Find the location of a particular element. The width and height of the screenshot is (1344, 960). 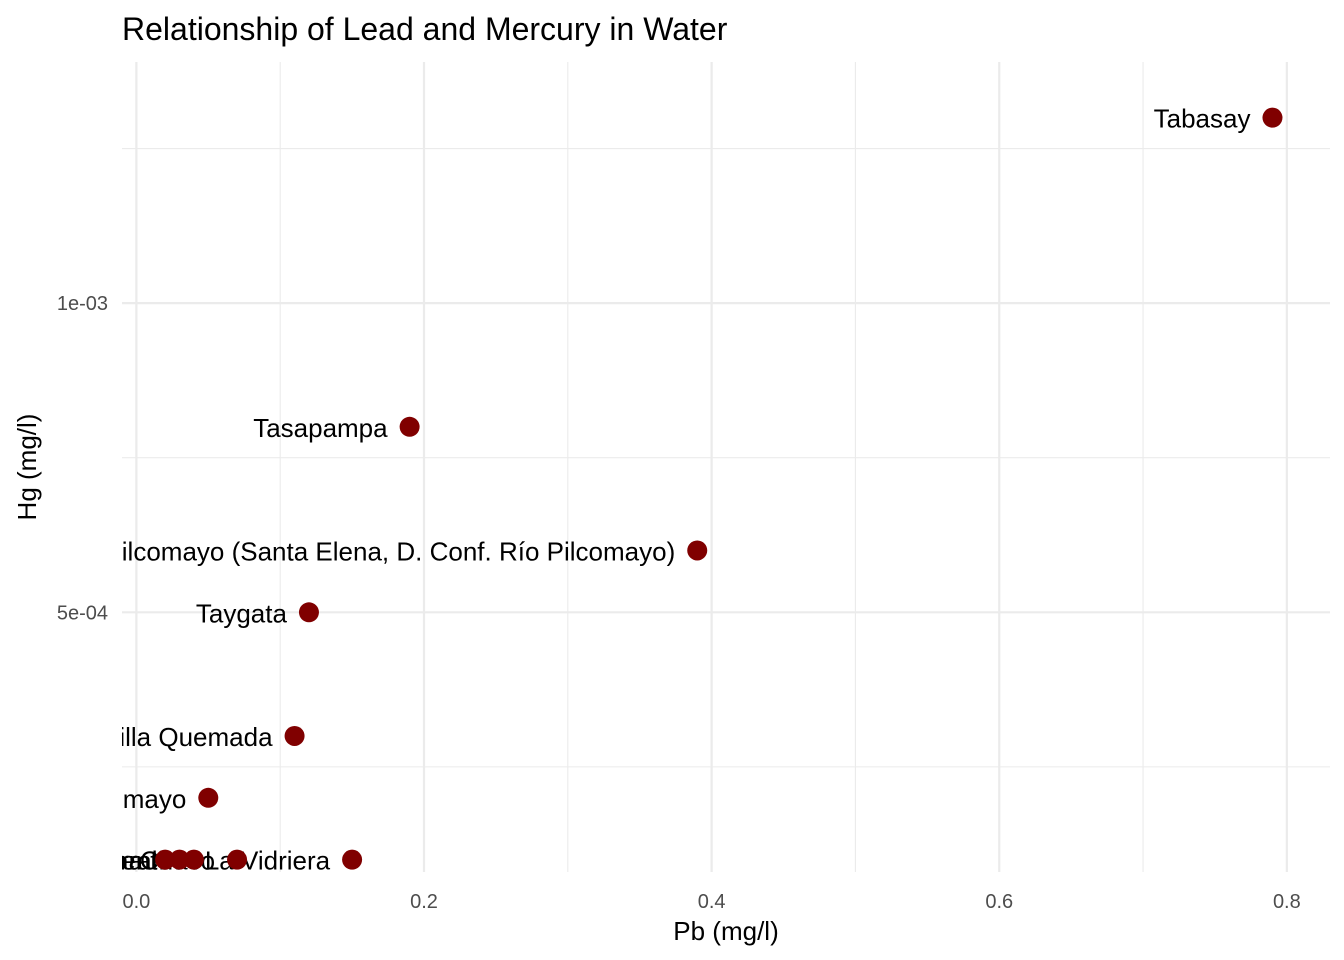

point-label: Yesera is located at coordinates (103, 861).